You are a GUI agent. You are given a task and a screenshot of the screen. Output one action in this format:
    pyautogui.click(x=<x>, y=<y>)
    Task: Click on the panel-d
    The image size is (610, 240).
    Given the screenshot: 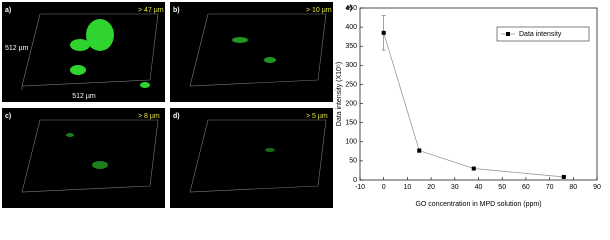 What is the action you would take?
    pyautogui.click(x=251, y=158)
    